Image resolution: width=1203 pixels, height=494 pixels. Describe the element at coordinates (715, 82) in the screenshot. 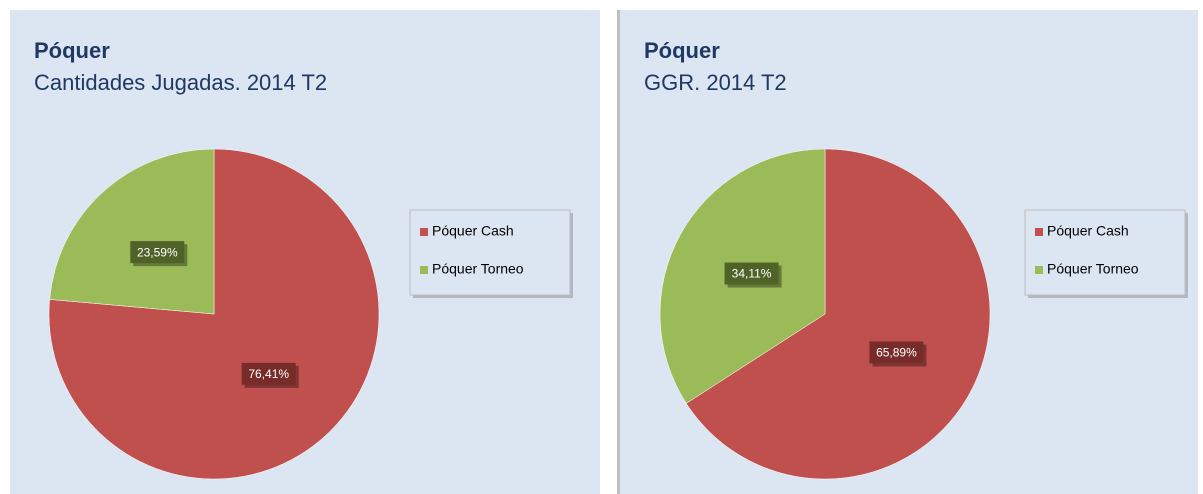

I see `chart-subtitle: GGR. 2014 T2` at that location.